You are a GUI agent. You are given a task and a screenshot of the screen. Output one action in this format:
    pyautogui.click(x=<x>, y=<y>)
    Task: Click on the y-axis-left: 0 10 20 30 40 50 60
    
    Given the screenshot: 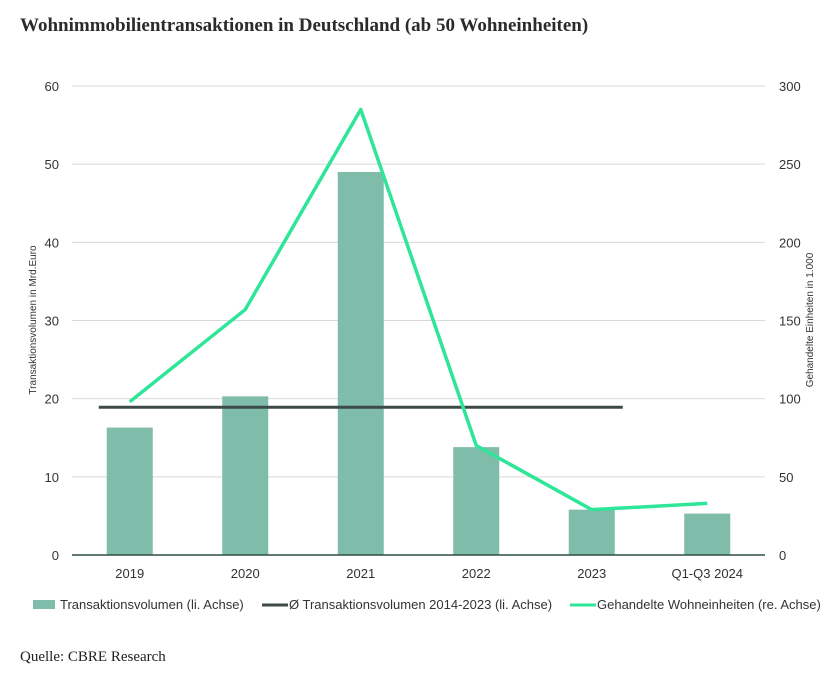 What is the action you would take?
    pyautogui.click(x=52, y=321)
    